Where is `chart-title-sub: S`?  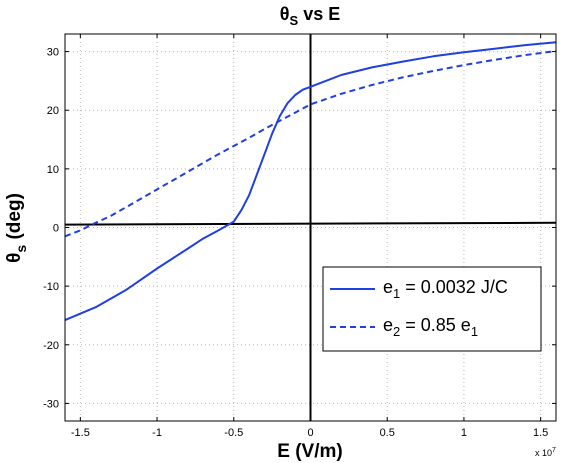
chart-title-sub: S is located at coordinates (294, 20).